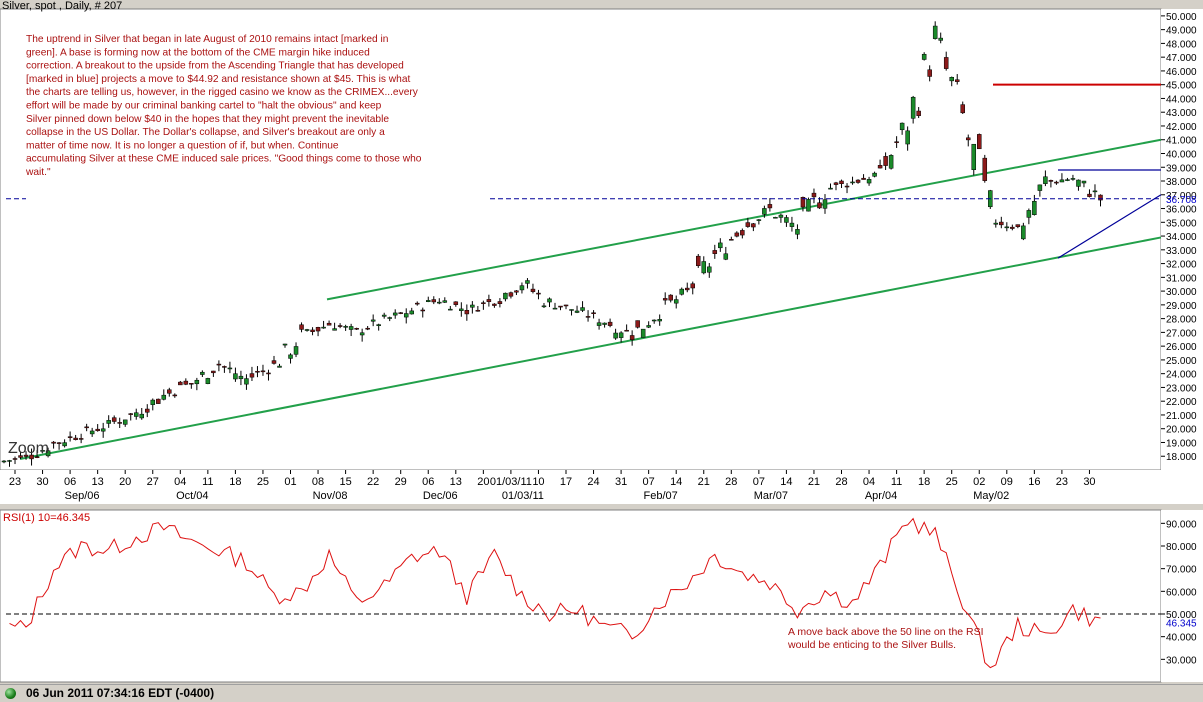 This screenshot has height=702, width=1203. Describe the element at coordinates (871, 645) in the screenshot. I see `rsi-annotation-line: would be enticing to the Silver Bulls.` at that location.